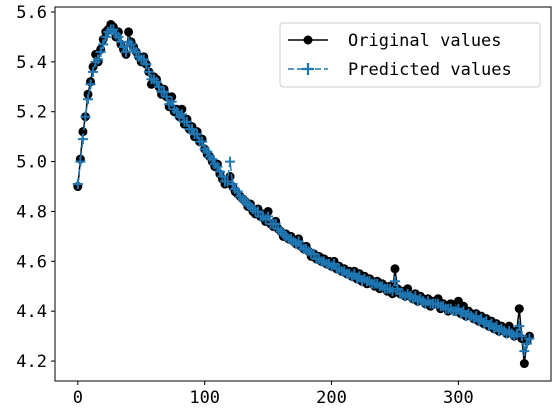 The width and height of the screenshot is (559, 418). What do you see at coordinates (425, 41) in the screenshot?
I see `legend-label-original: Original values` at bounding box center [425, 41].